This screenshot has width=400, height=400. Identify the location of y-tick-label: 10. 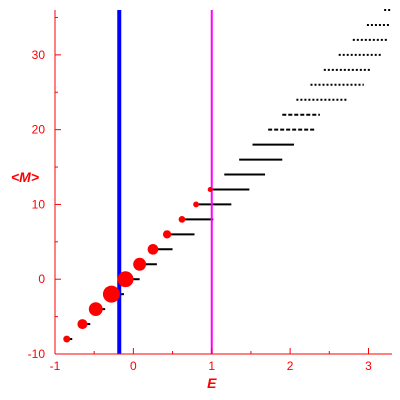
(39, 204).